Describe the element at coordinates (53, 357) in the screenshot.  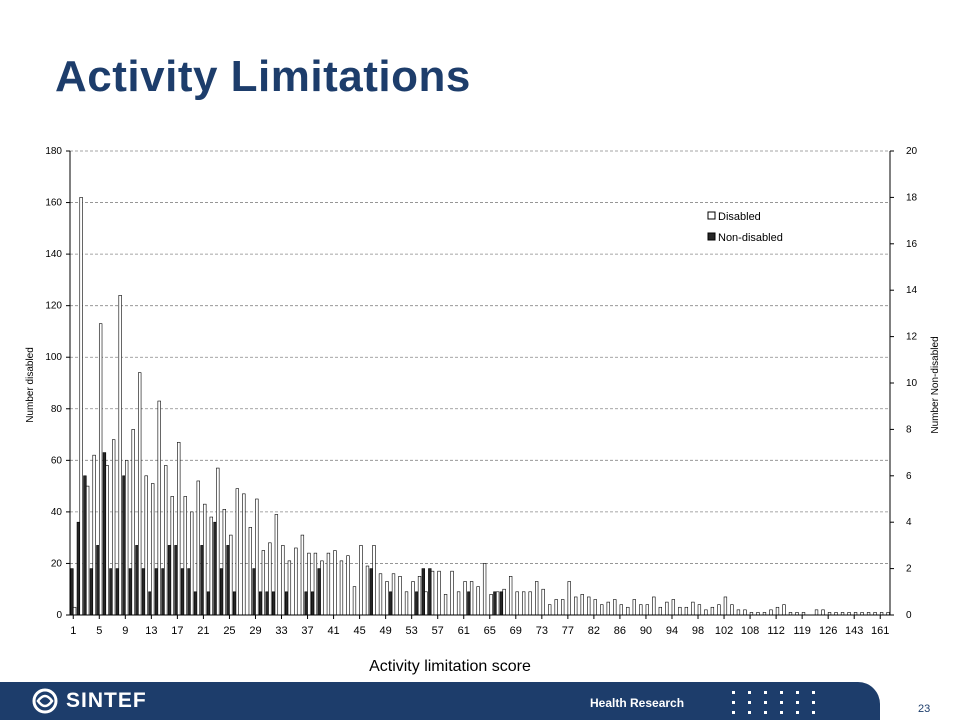
I see `y-left-tick-label: 100` at that location.